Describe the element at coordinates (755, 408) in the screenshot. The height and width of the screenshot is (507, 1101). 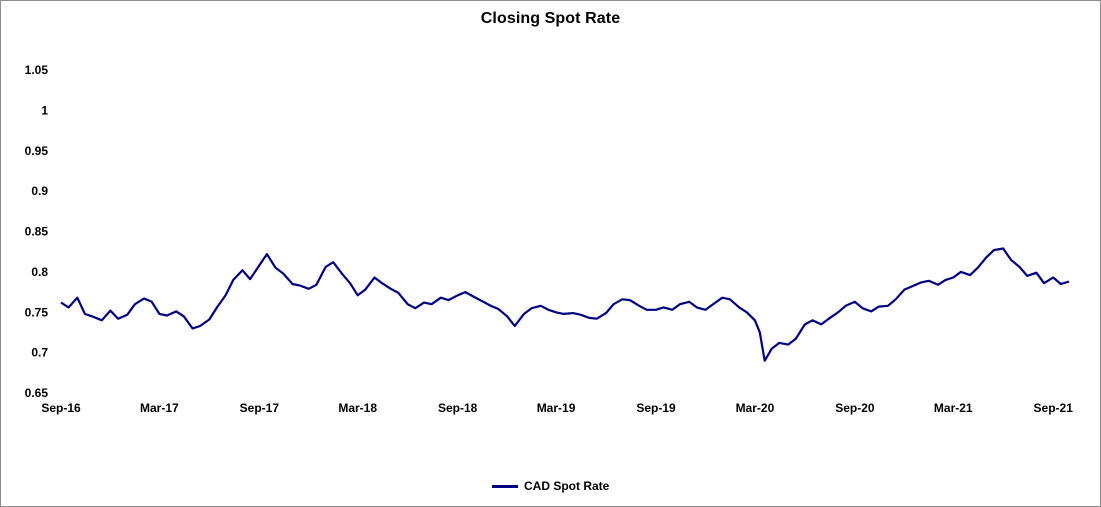
I see `x-tick-label: Mar-20` at that location.